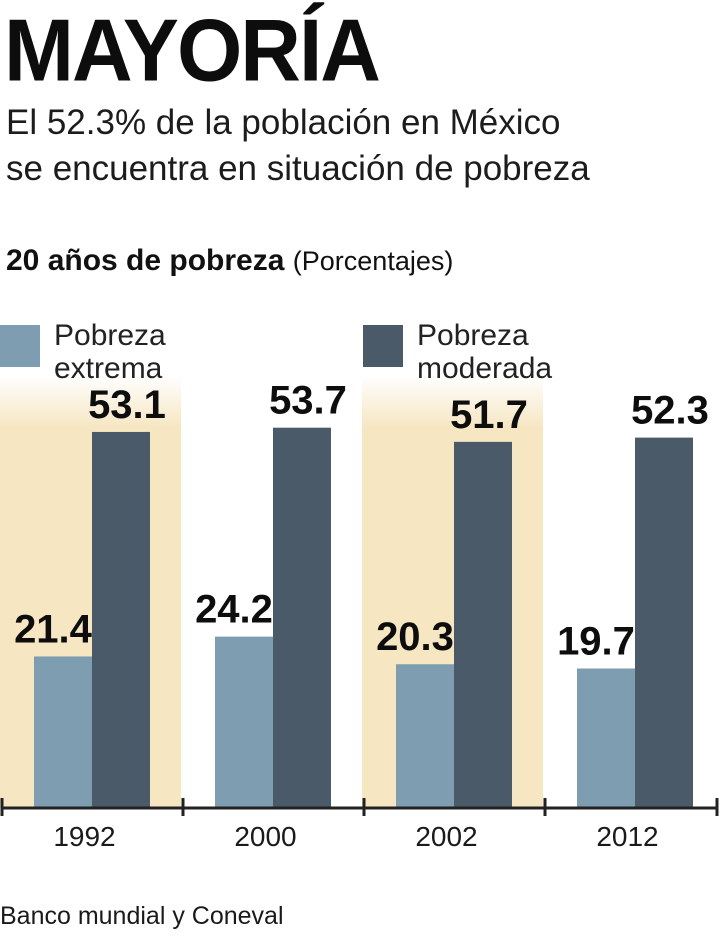 This screenshot has width=720, height=939. What do you see at coordinates (308, 401) in the screenshot?
I see `data-label-moderate-2000: 53.7` at bounding box center [308, 401].